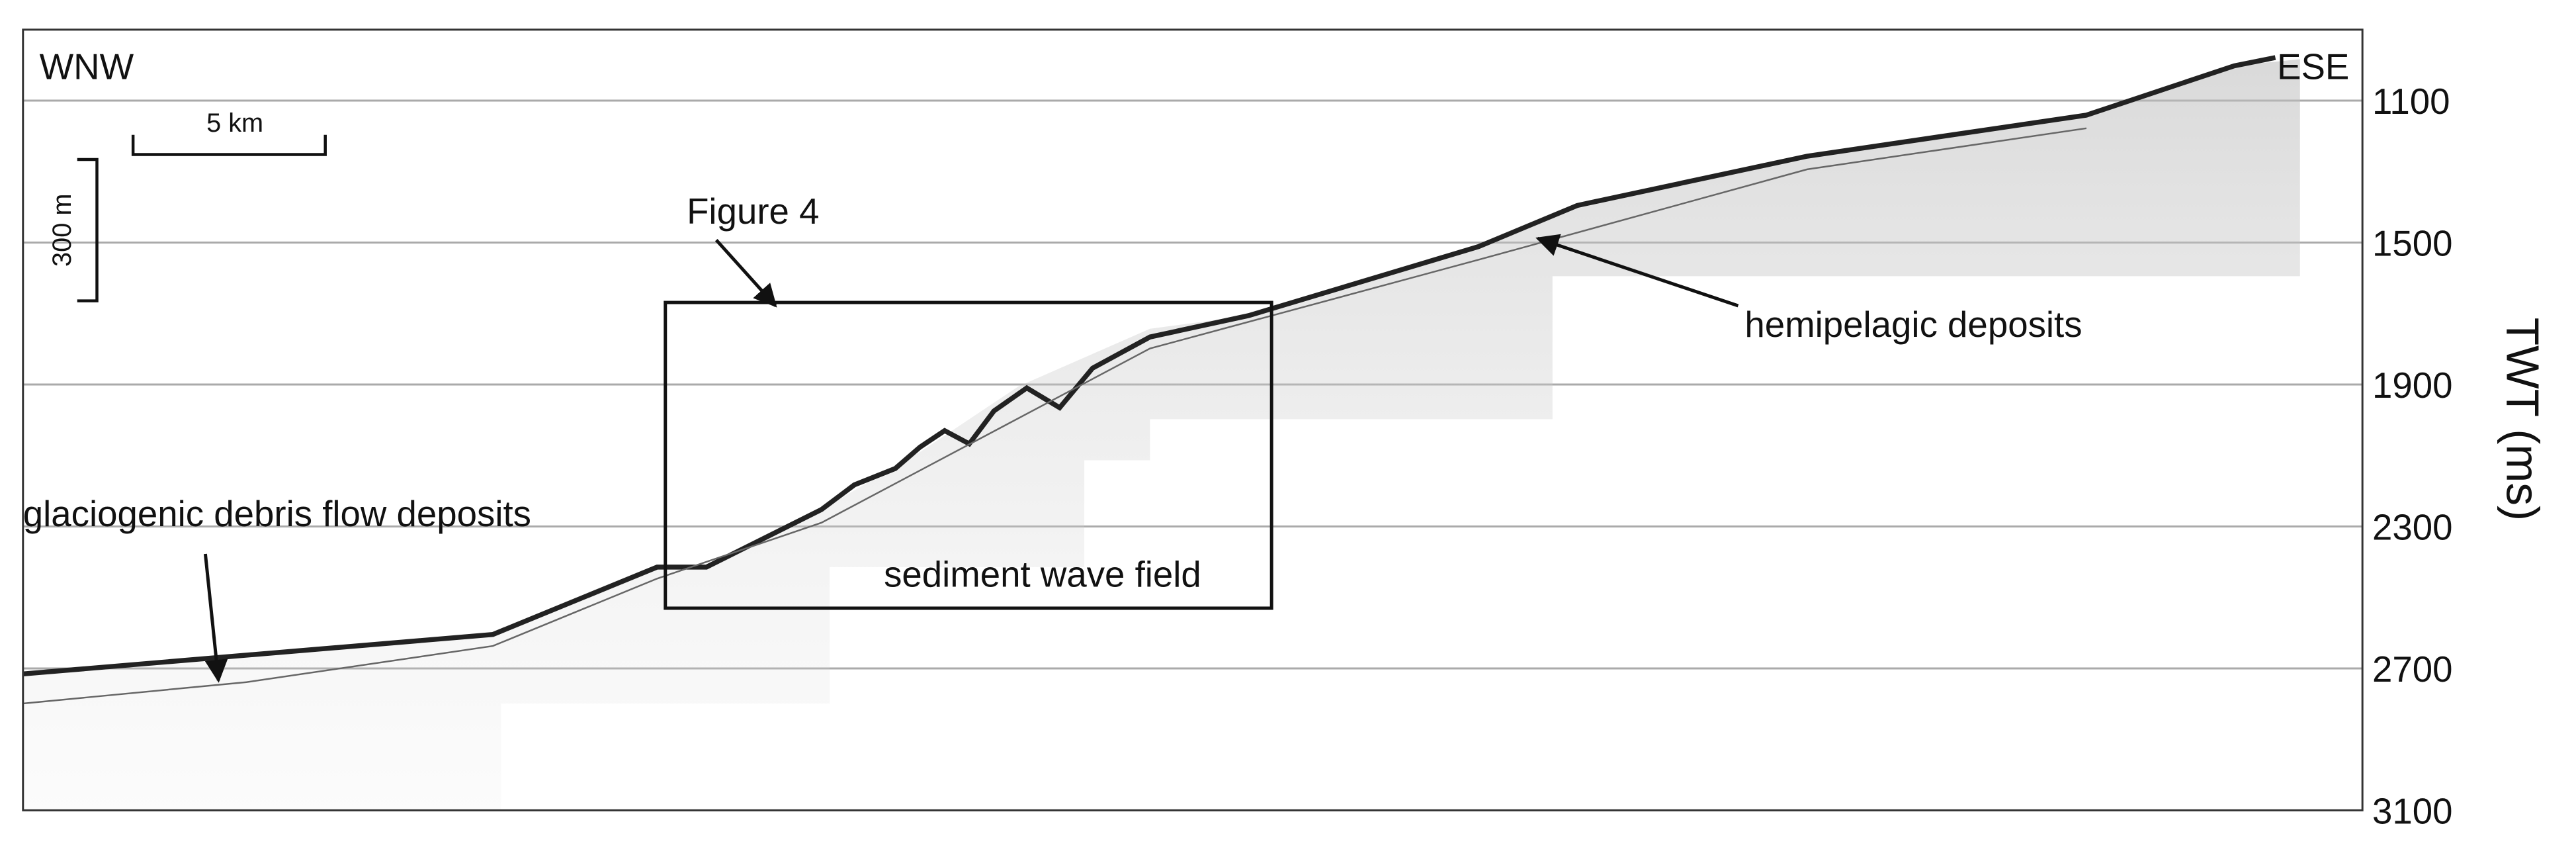 This screenshot has width=2576, height=863. What do you see at coordinates (2412, 811) in the screenshot?
I see `y-tick-label: 3100` at bounding box center [2412, 811].